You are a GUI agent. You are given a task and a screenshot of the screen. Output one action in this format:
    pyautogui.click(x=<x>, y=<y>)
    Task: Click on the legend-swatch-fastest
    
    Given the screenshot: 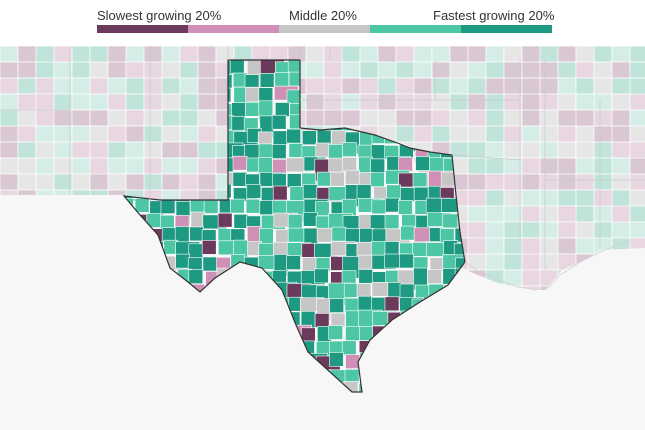 What is the action you would take?
    pyautogui.click(x=506, y=29)
    